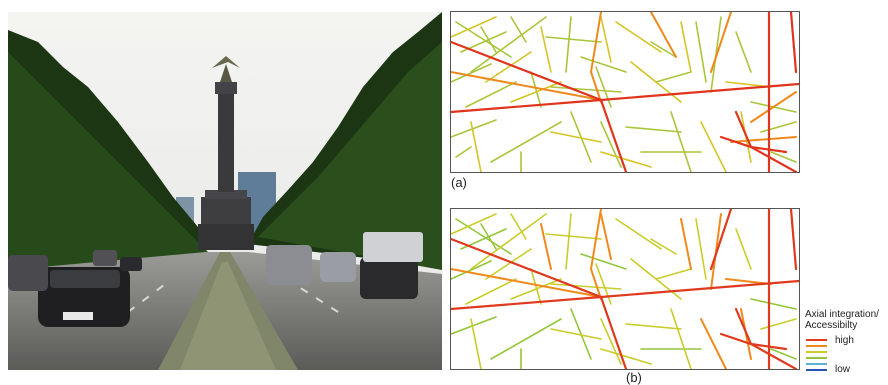 The height and width of the screenshot is (385, 888). I want to click on legend-low-label: low, so click(843, 369).